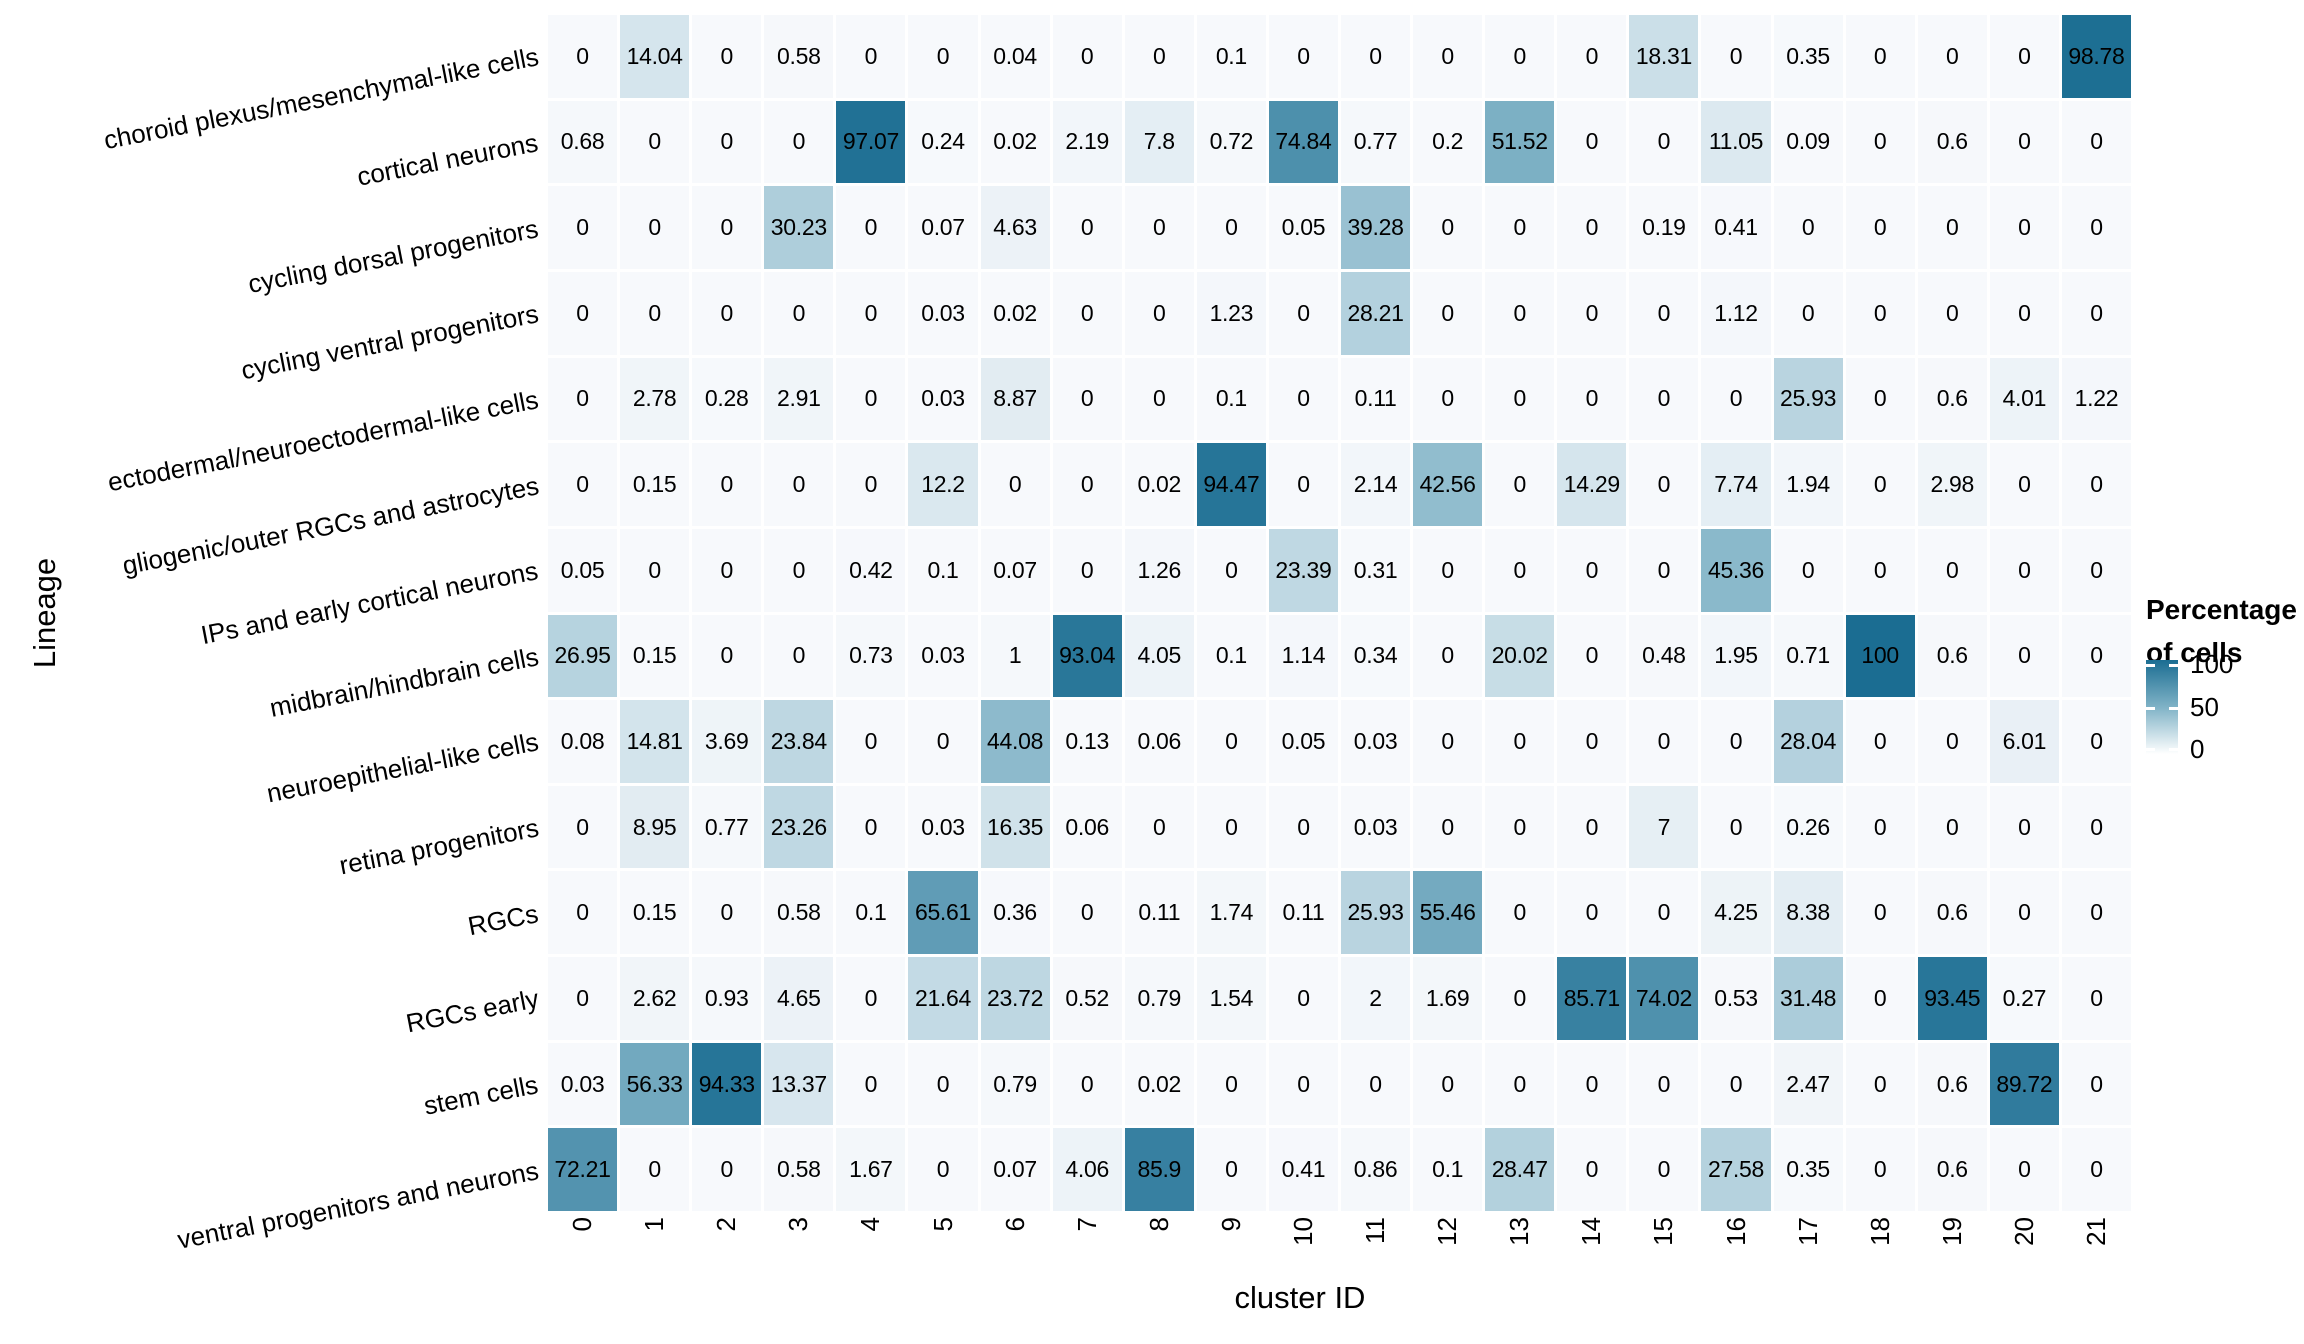 The height and width of the screenshot is (1344, 2304). What do you see at coordinates (1376, 227) in the screenshot?
I see `heatmap-cell: 39.28` at bounding box center [1376, 227].